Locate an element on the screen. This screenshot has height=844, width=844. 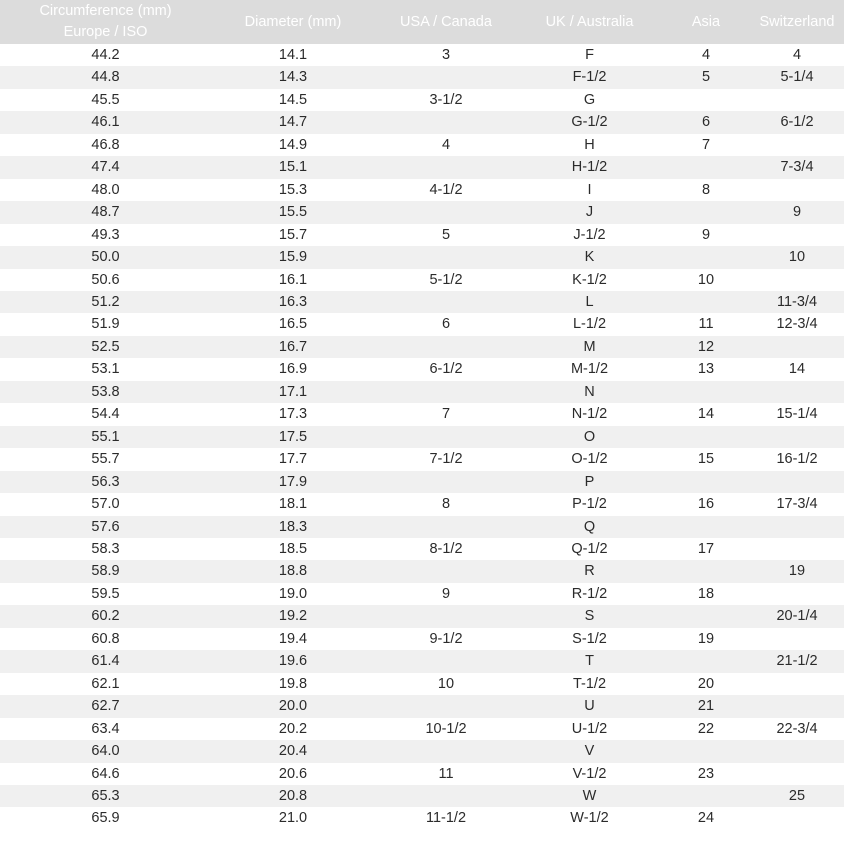
cell-switzerland: 22-3/4 is located at coordinates (797, 728).